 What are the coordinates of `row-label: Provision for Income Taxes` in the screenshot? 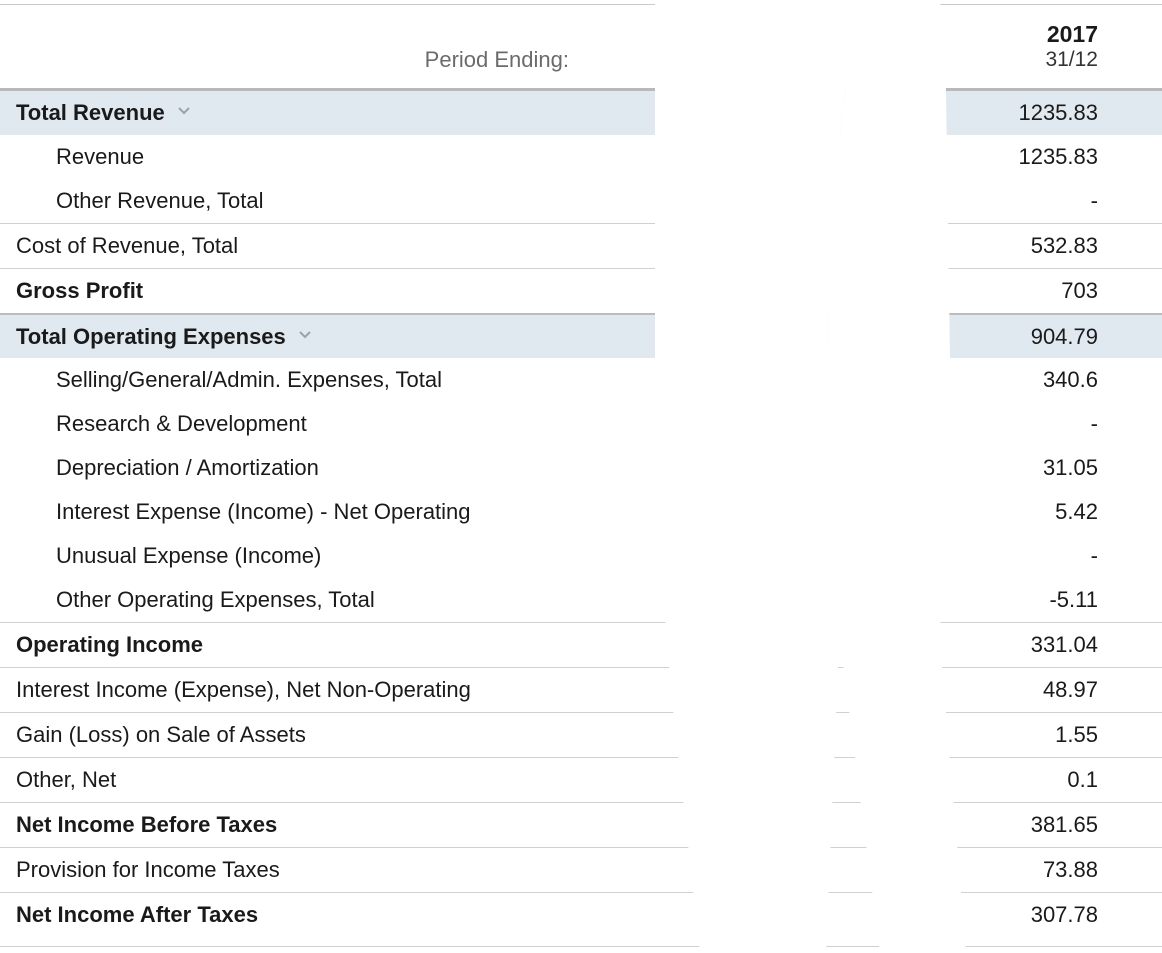 It's located at (148, 870).